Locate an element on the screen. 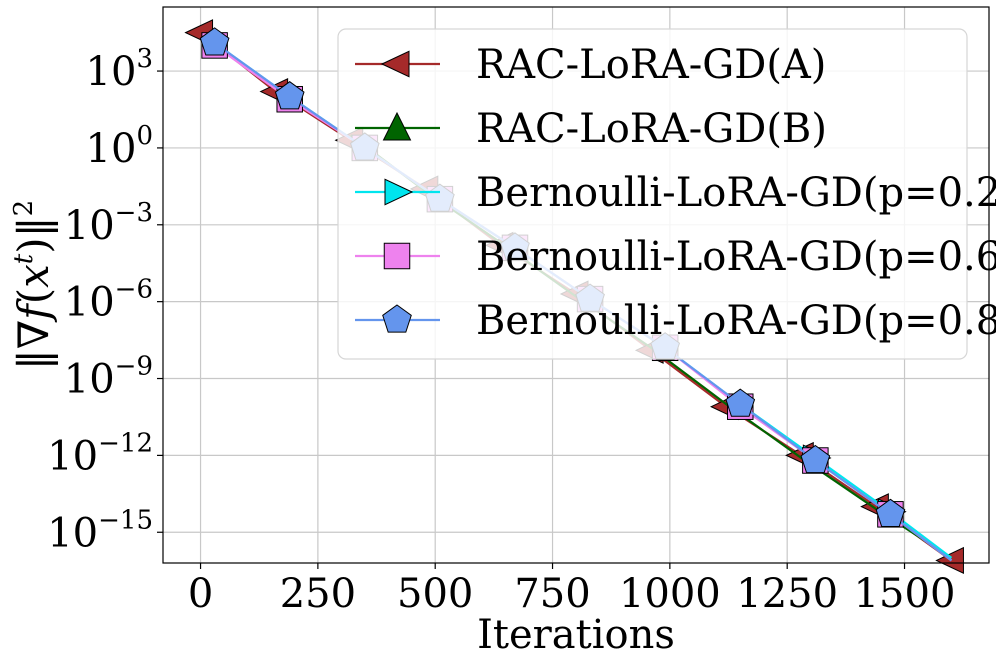 Image resolution: width=996 pixels, height=662 pixels. y-tick-label: 10³ is located at coordinates (119, 69).